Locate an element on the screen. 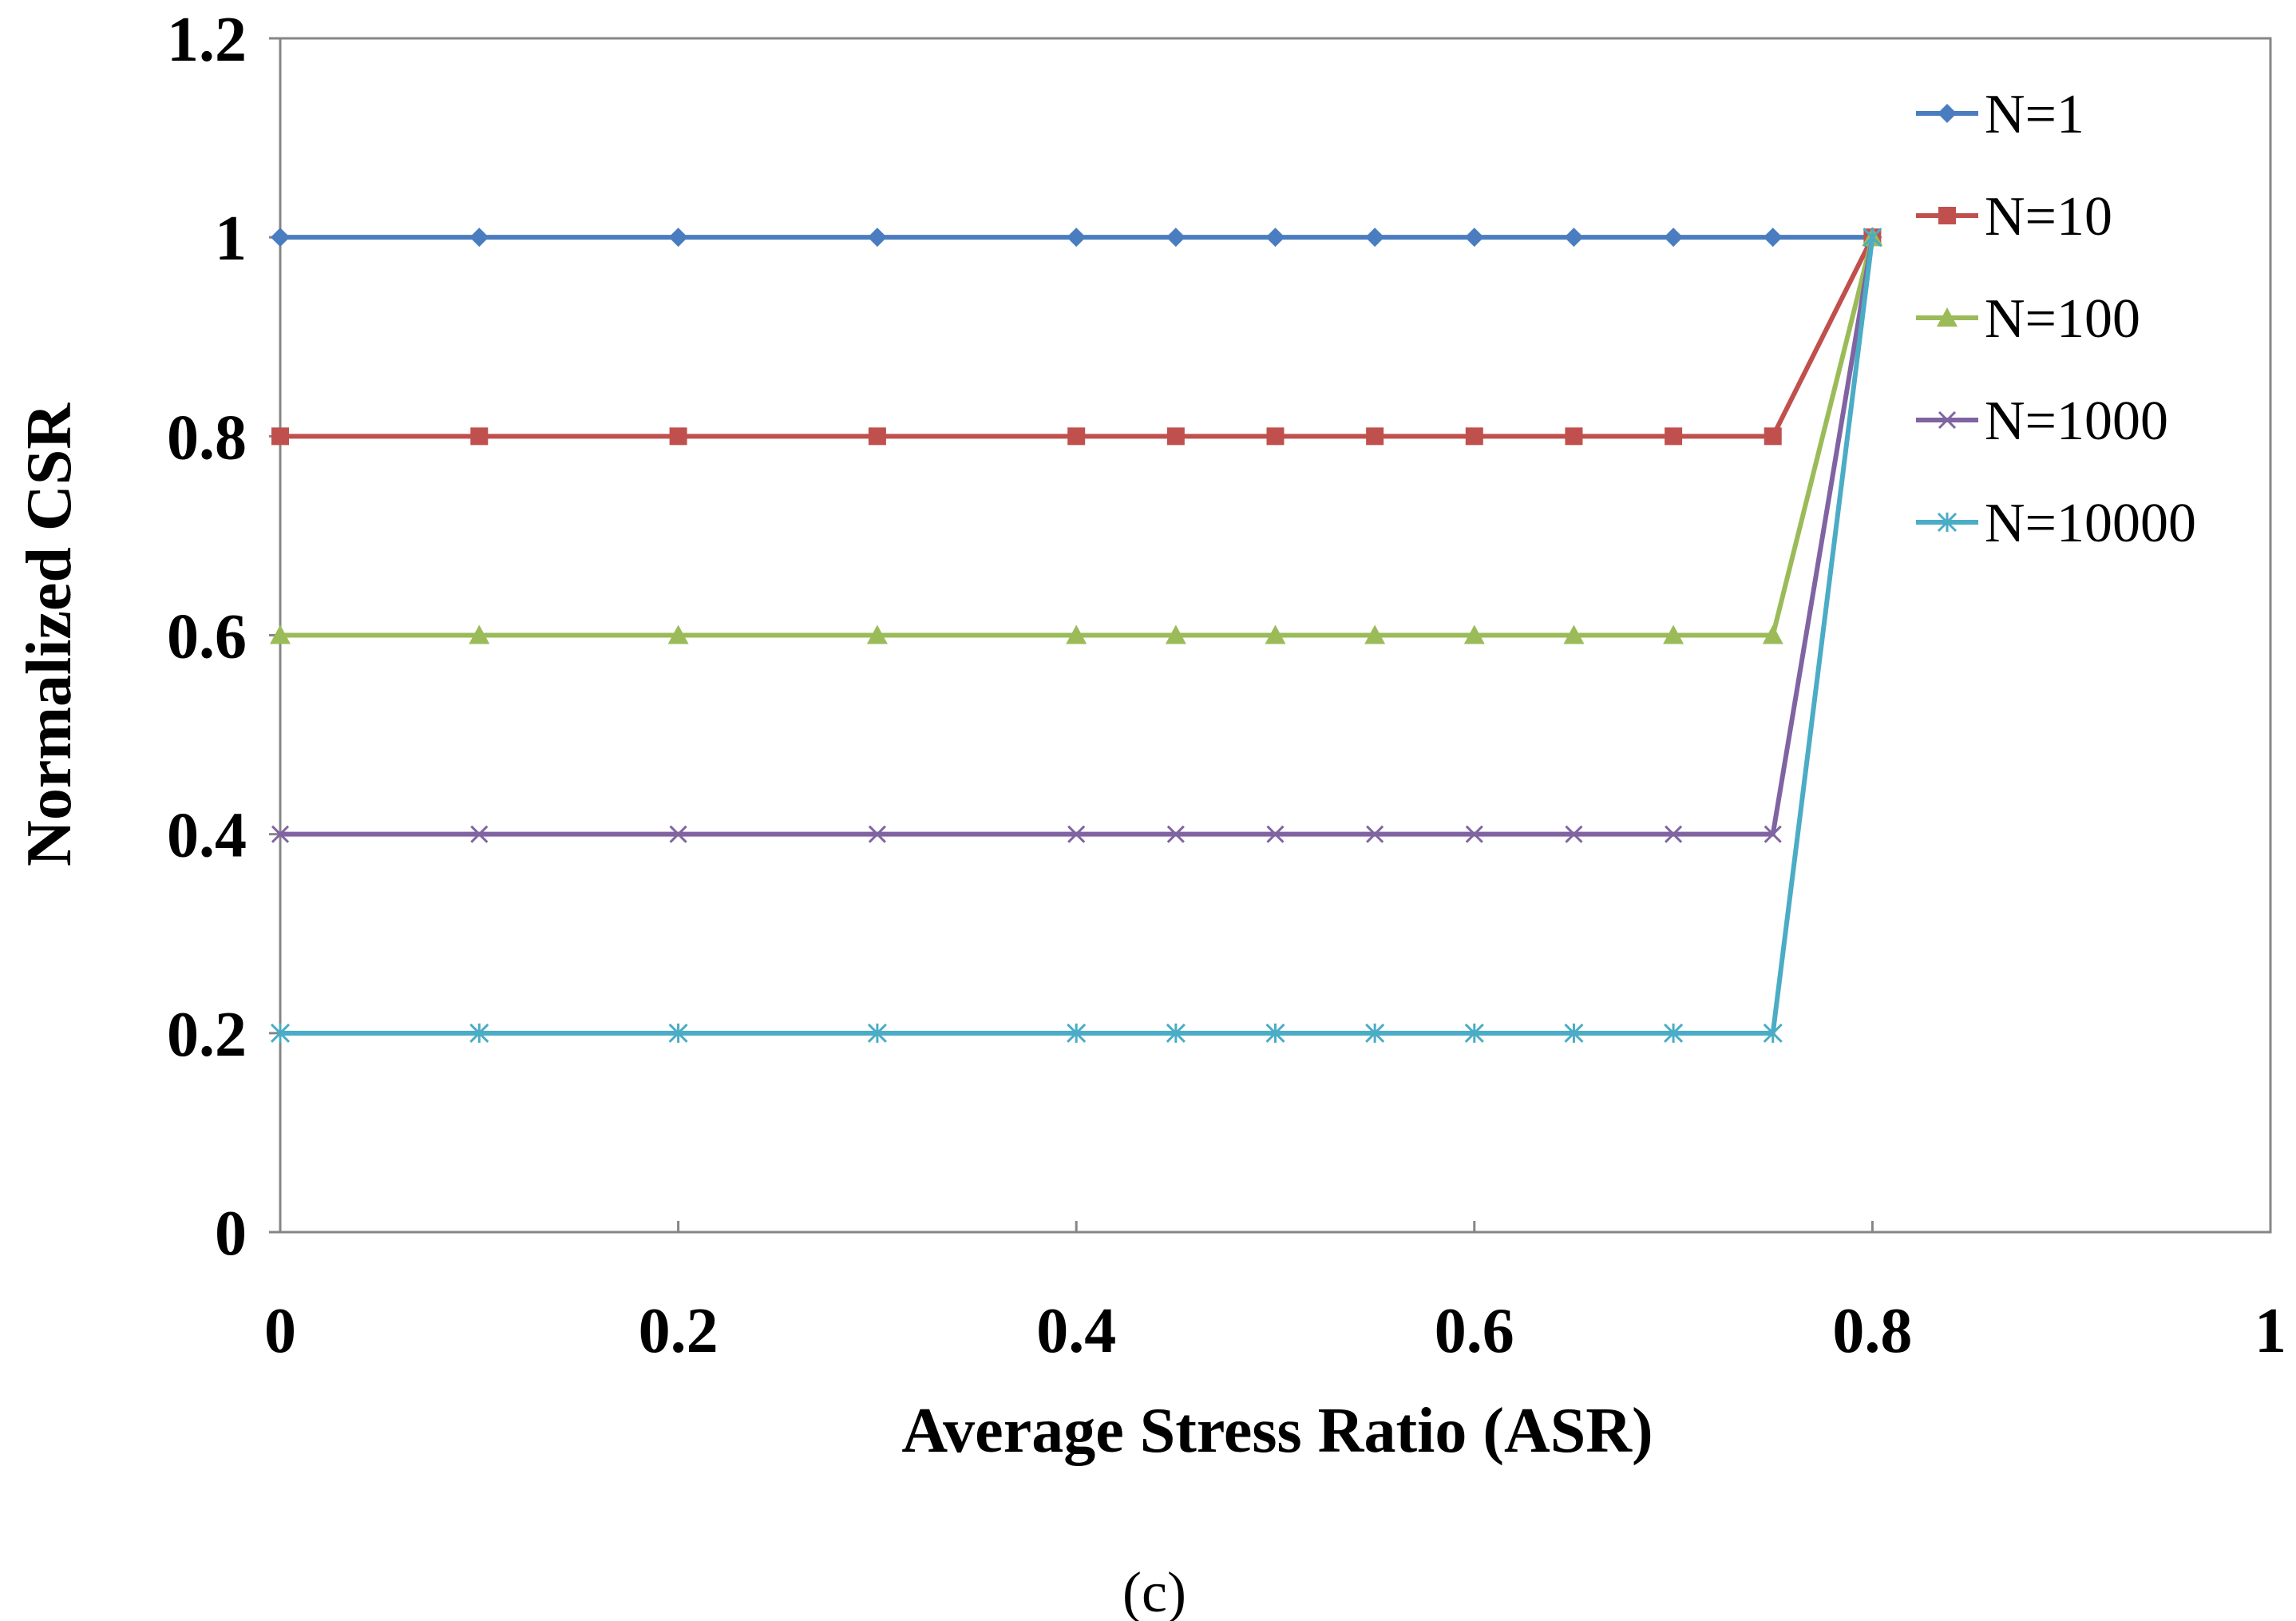  legend-item: N=1000 is located at coordinates (2042, 421).